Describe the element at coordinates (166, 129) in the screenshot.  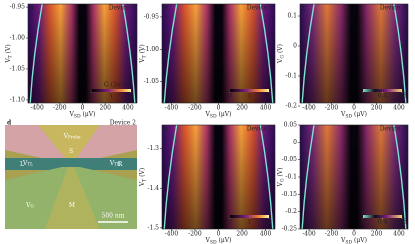
I see `panel-letter: e` at that location.